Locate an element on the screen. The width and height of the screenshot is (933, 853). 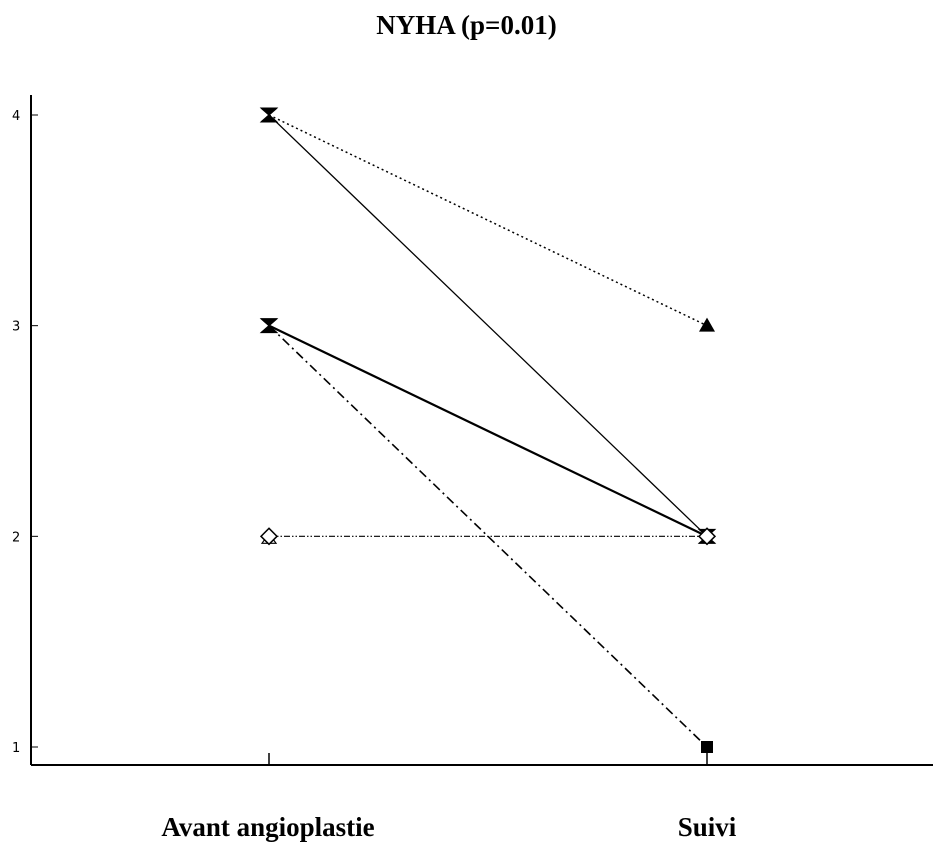
y-tick-label-2: 2 is located at coordinates (16, 537).